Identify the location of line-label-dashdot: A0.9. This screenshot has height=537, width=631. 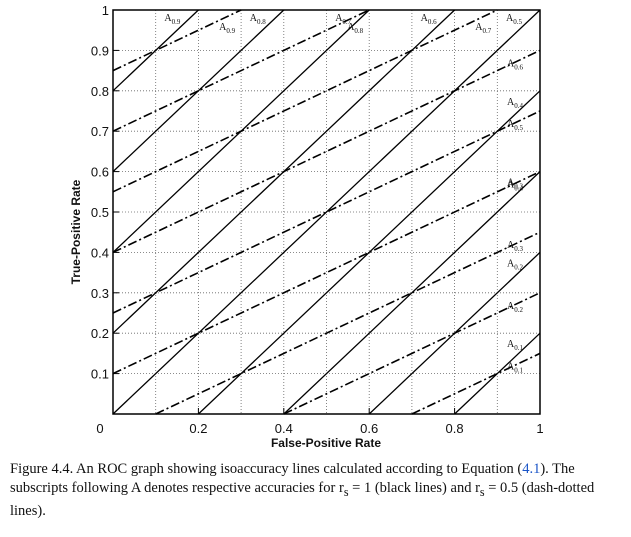
(227, 28).